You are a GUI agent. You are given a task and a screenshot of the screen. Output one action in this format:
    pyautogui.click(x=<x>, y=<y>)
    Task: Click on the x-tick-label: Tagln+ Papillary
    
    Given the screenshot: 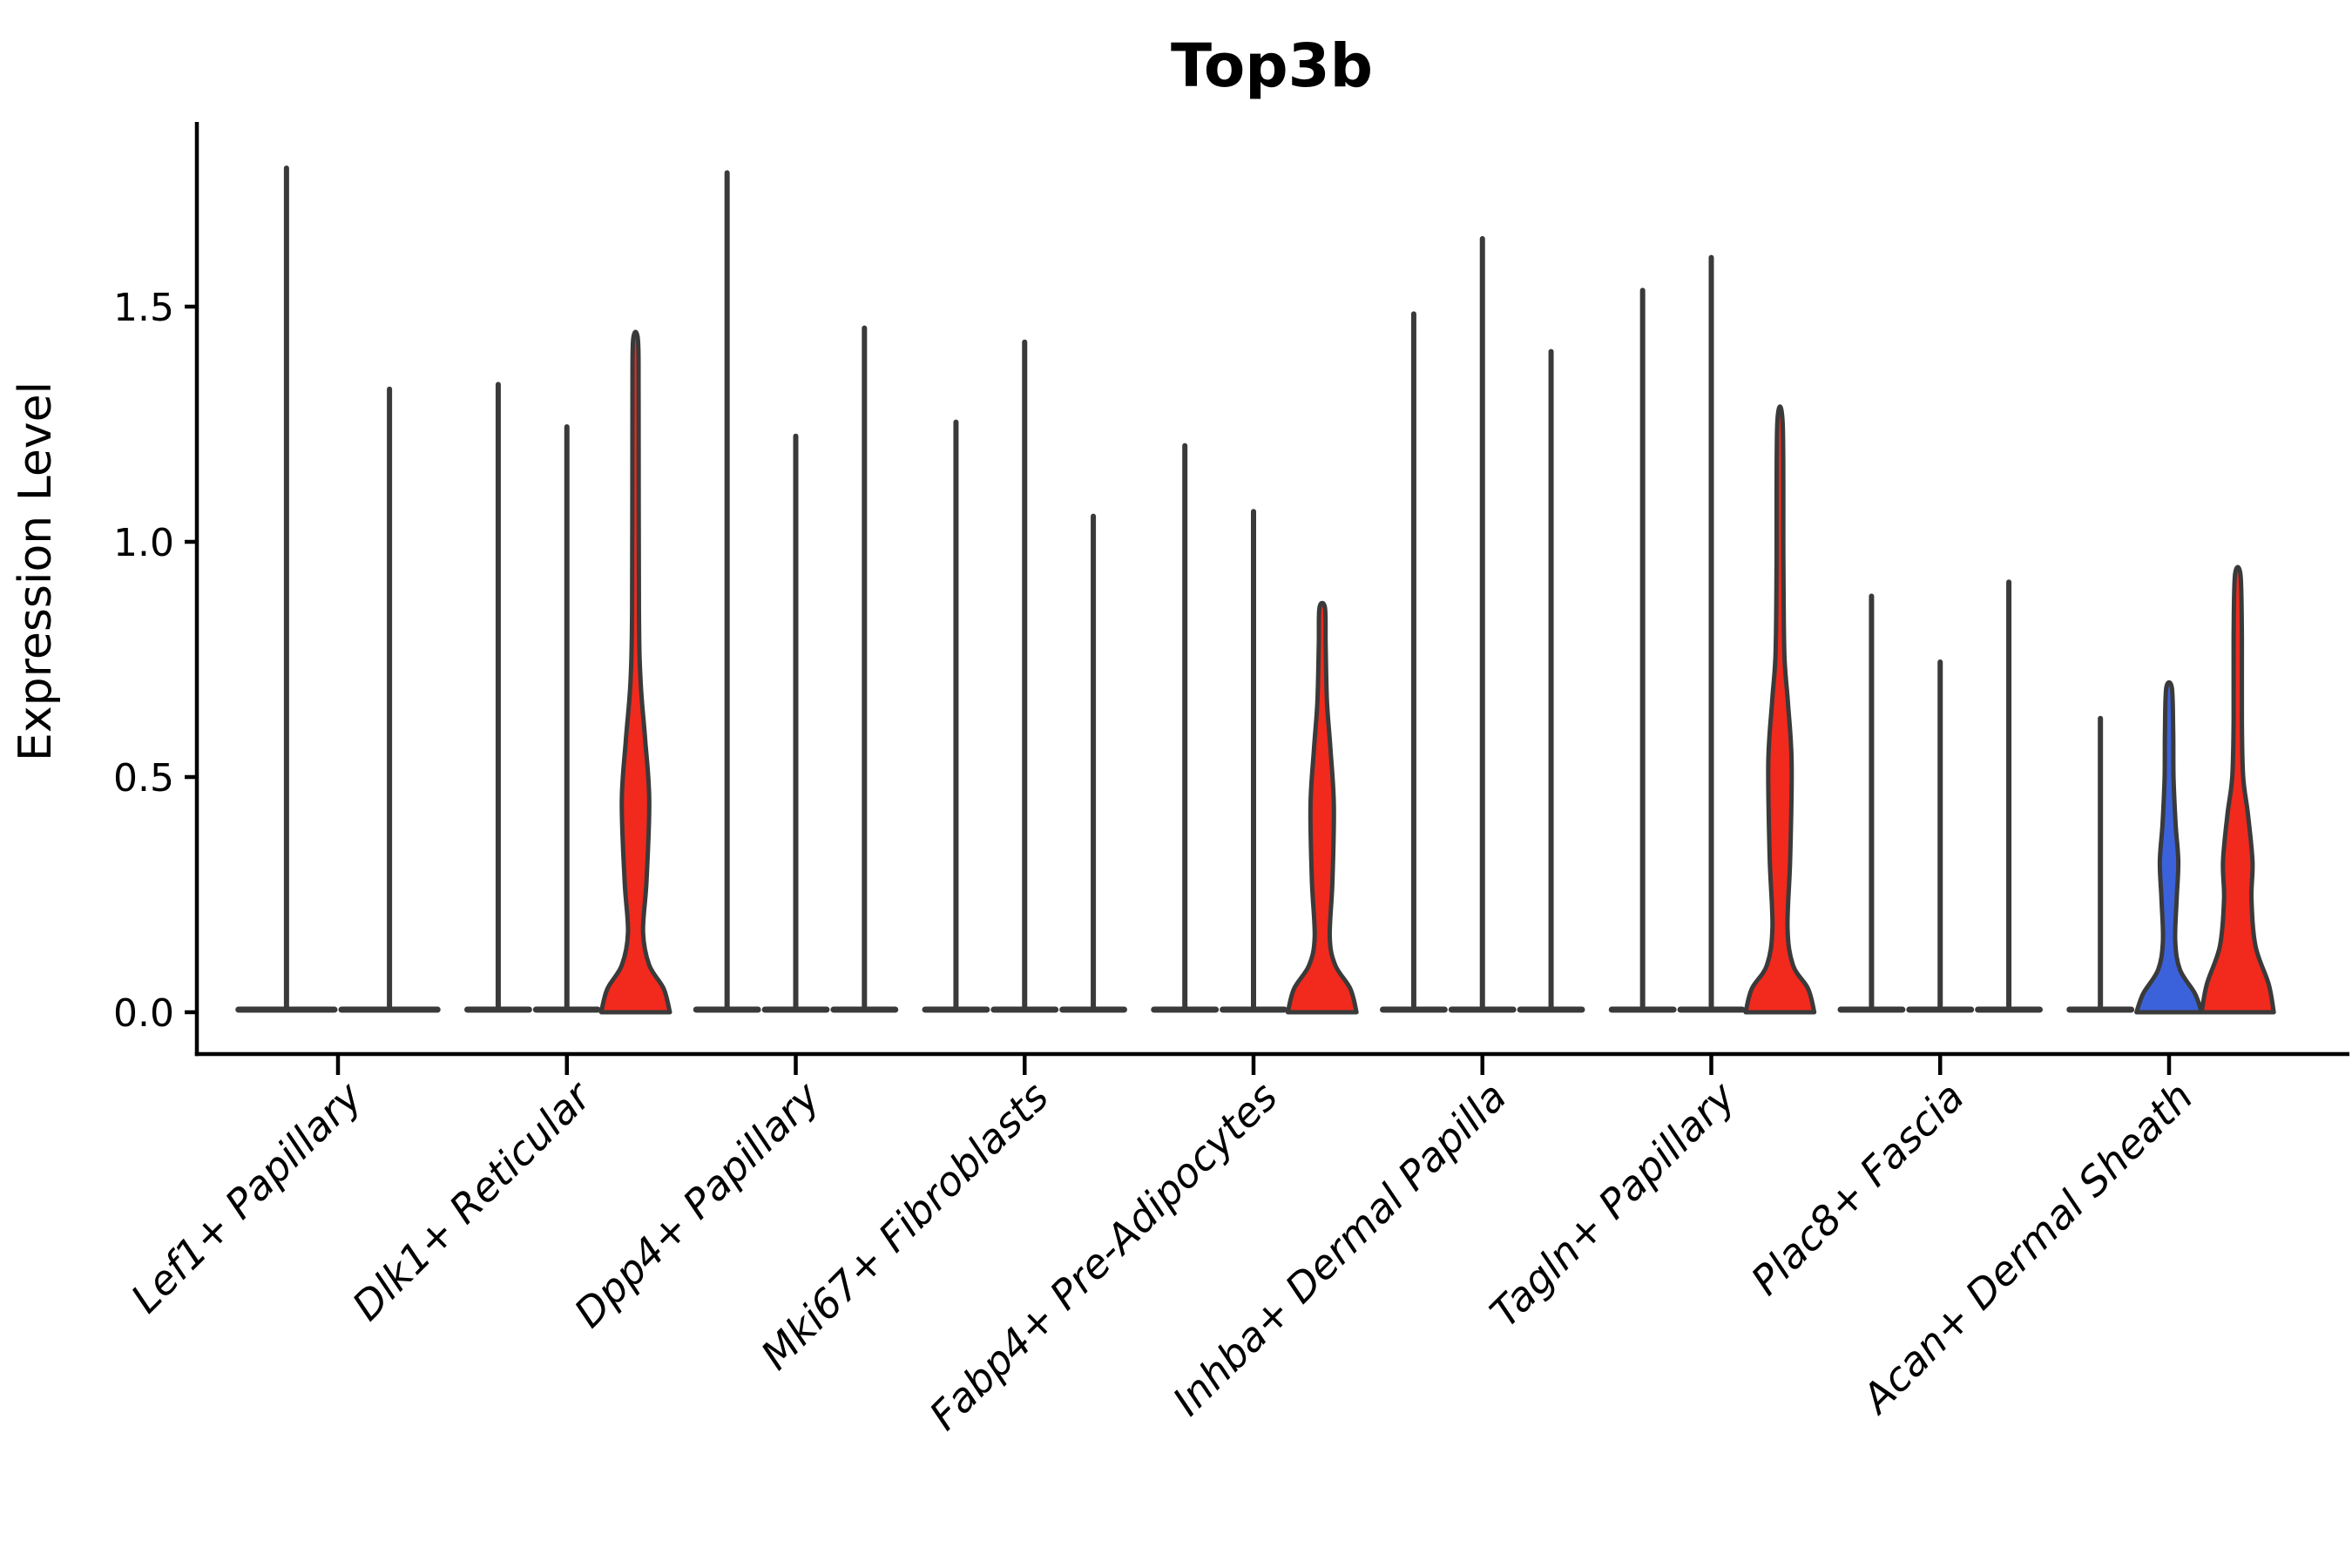 What is the action you would take?
    pyautogui.click(x=1613, y=1204)
    